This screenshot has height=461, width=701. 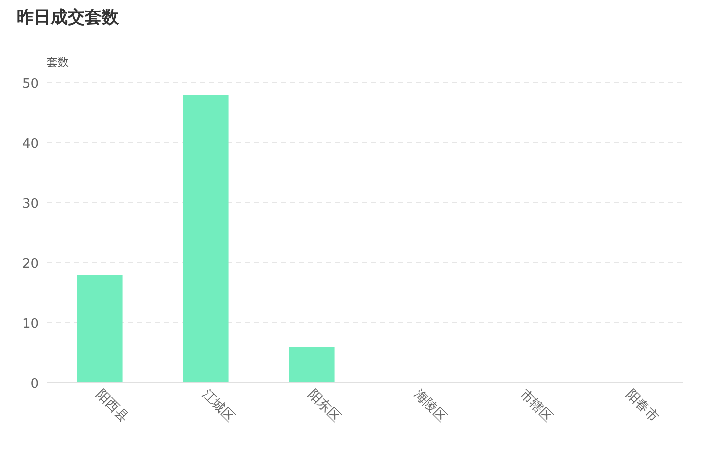 I want to click on y-tick-label: 50, so click(x=30, y=84).